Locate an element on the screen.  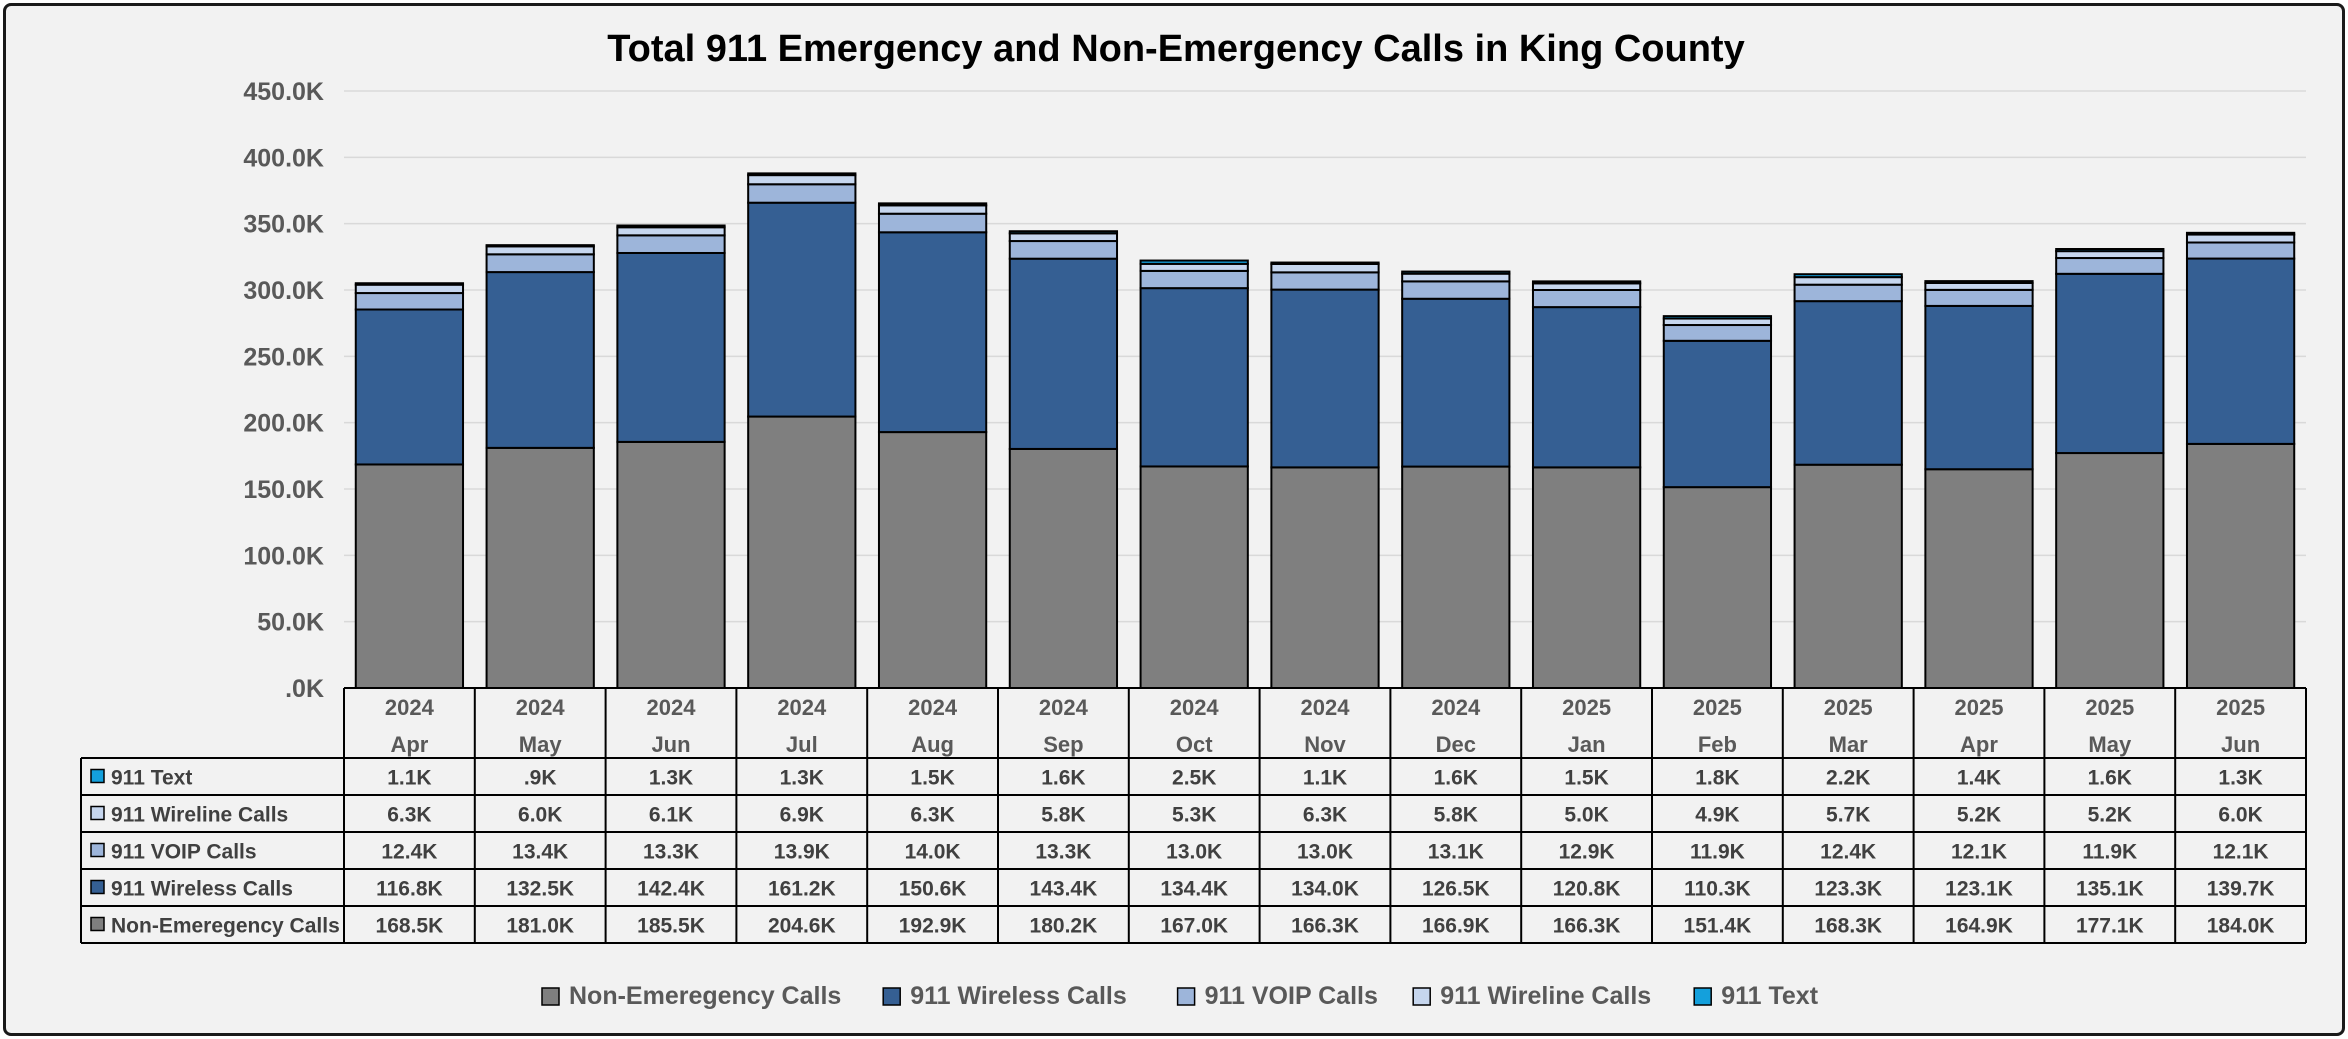
legend-label: 911 Wireline Calls is located at coordinates (1545, 996).